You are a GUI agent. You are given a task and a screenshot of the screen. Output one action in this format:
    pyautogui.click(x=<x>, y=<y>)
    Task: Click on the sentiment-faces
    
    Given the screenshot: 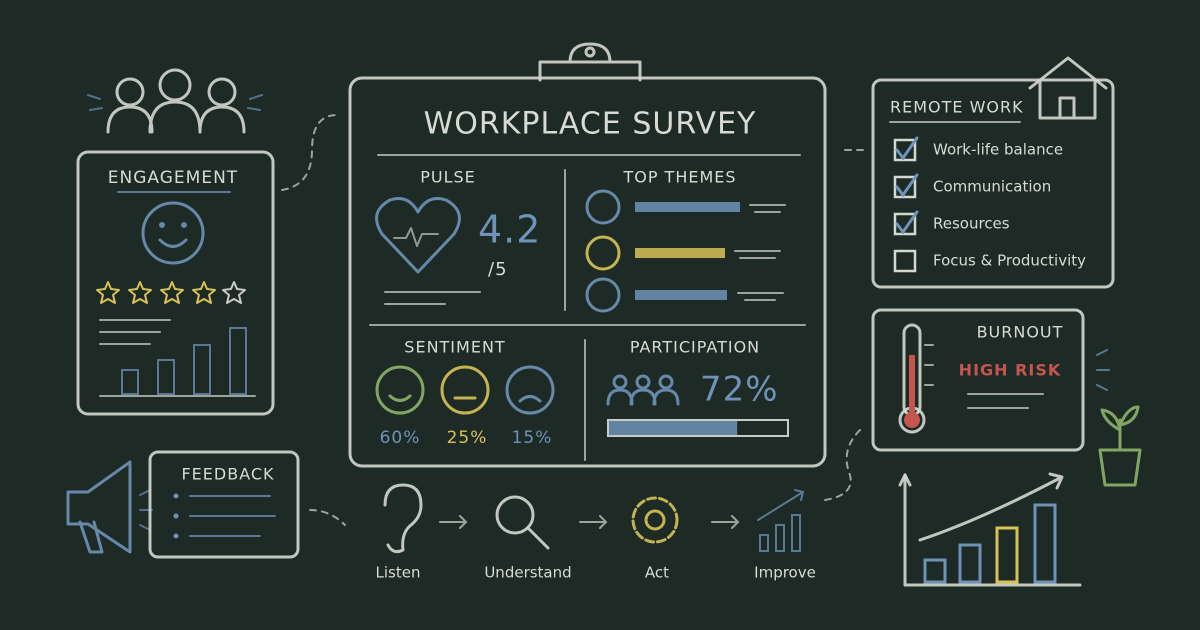 What is the action you would take?
    pyautogui.click(x=465, y=390)
    